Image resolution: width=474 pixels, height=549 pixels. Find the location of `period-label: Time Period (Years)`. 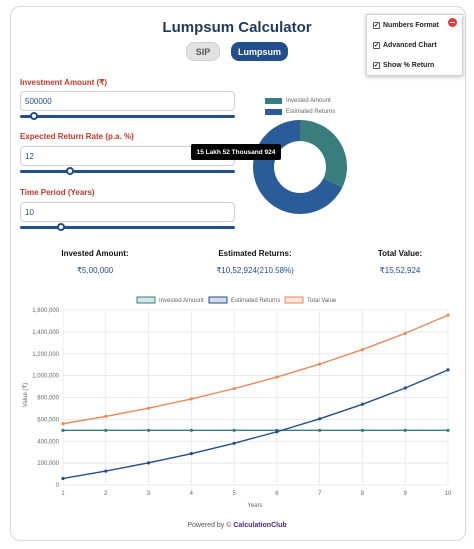

period-label: Time Period (Years) is located at coordinates (57, 192).